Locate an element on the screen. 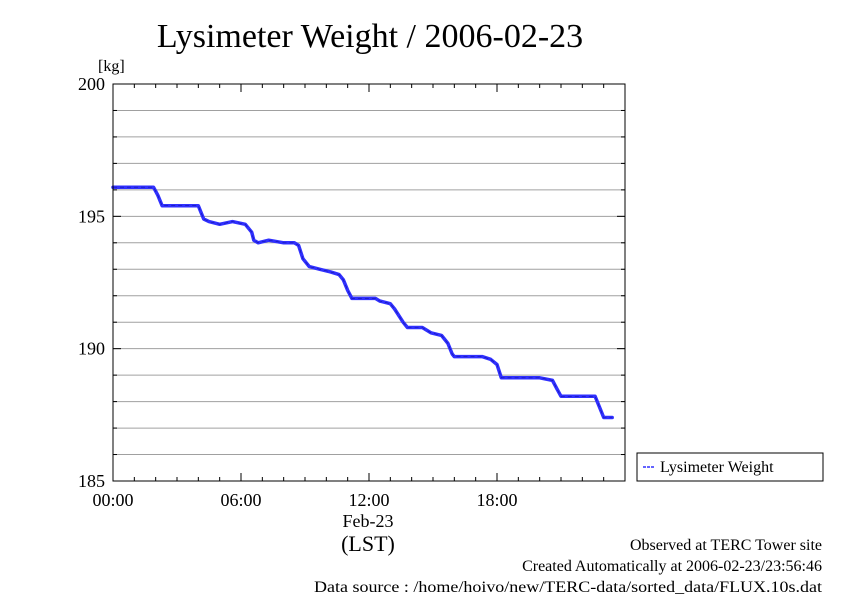  y-tick-label: 195 is located at coordinates (91, 216).